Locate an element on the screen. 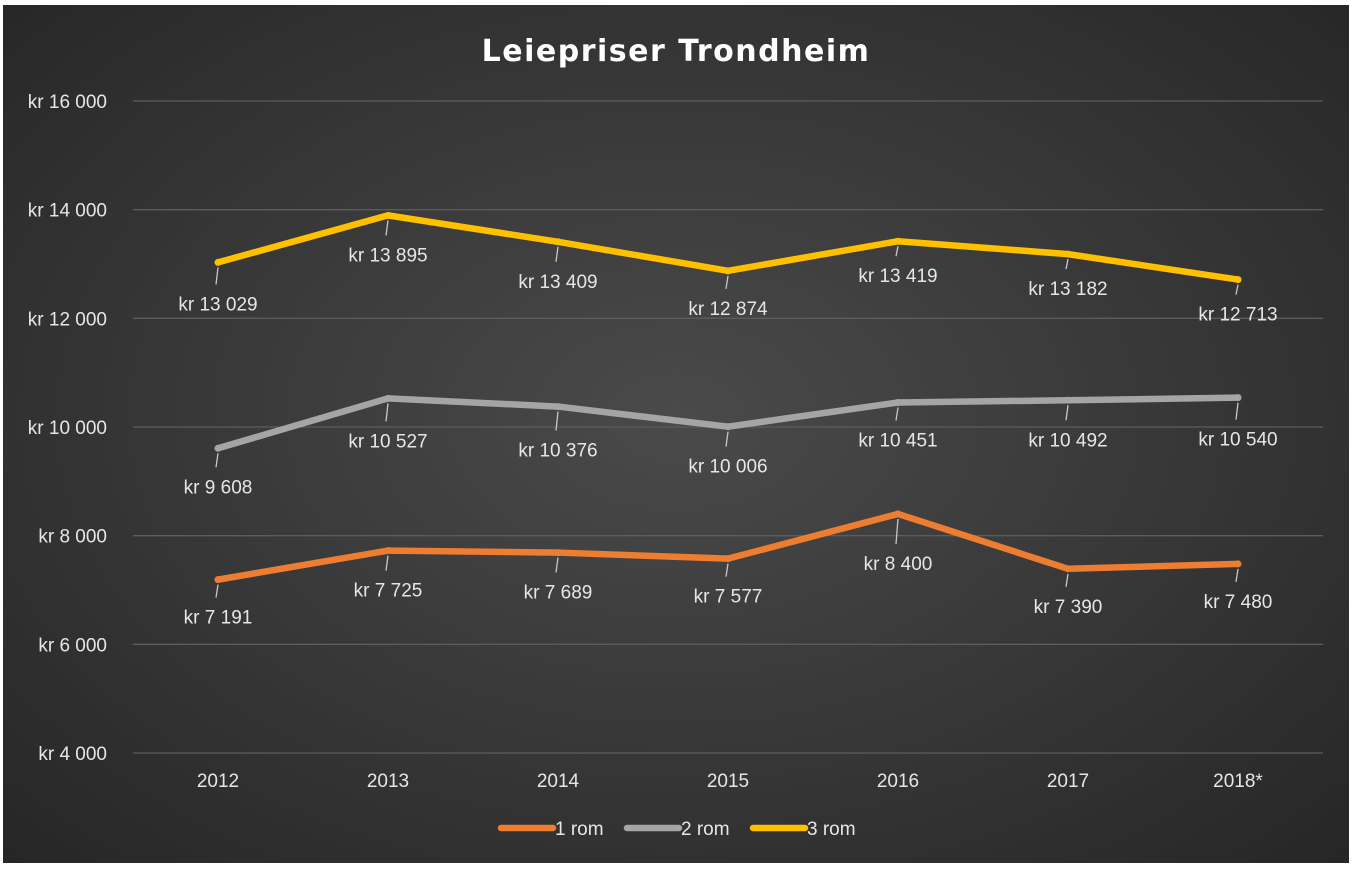 The image size is (1354, 869). y-tick-label: kr 6 000 is located at coordinates (72, 645).